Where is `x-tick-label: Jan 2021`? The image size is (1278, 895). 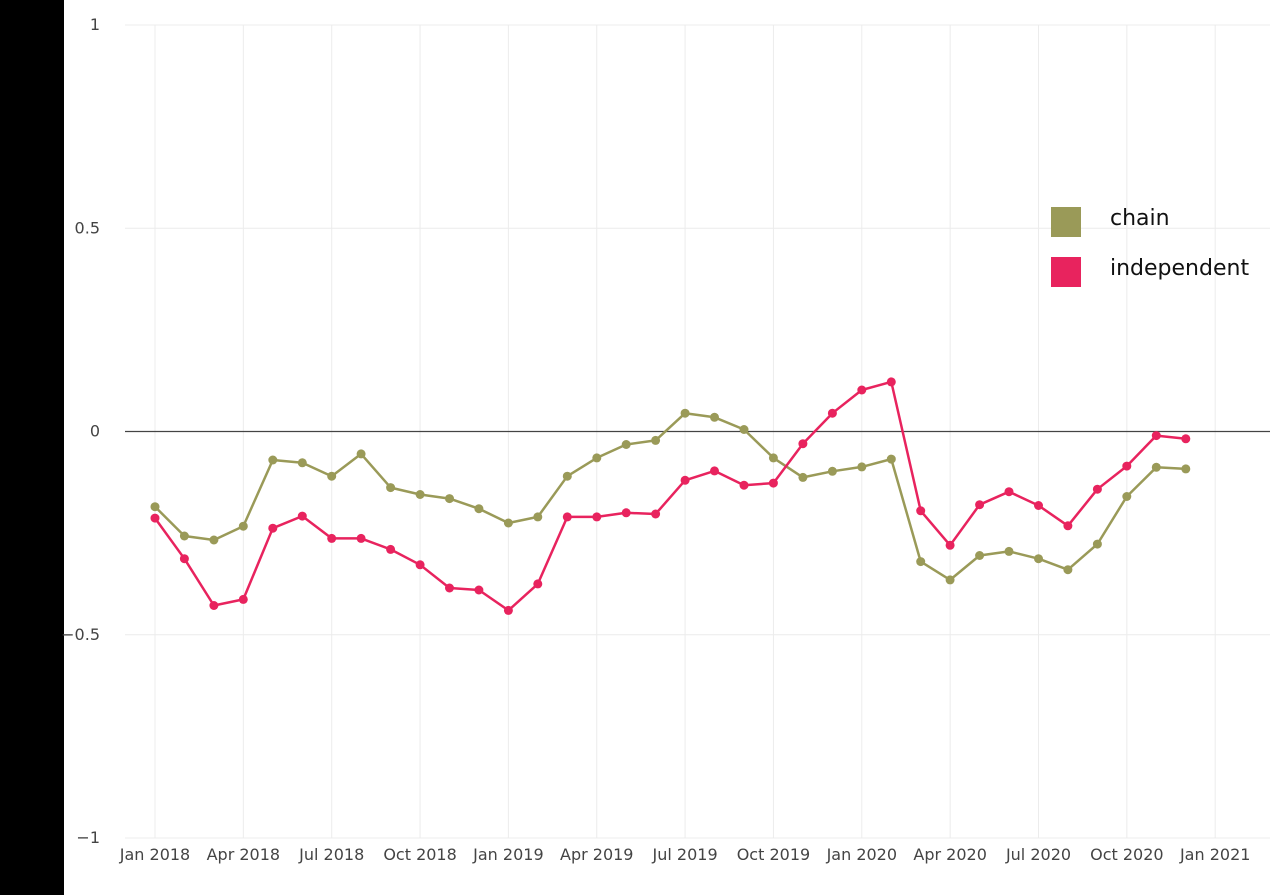 x-tick-label: Jan 2021 is located at coordinates (1214, 854).